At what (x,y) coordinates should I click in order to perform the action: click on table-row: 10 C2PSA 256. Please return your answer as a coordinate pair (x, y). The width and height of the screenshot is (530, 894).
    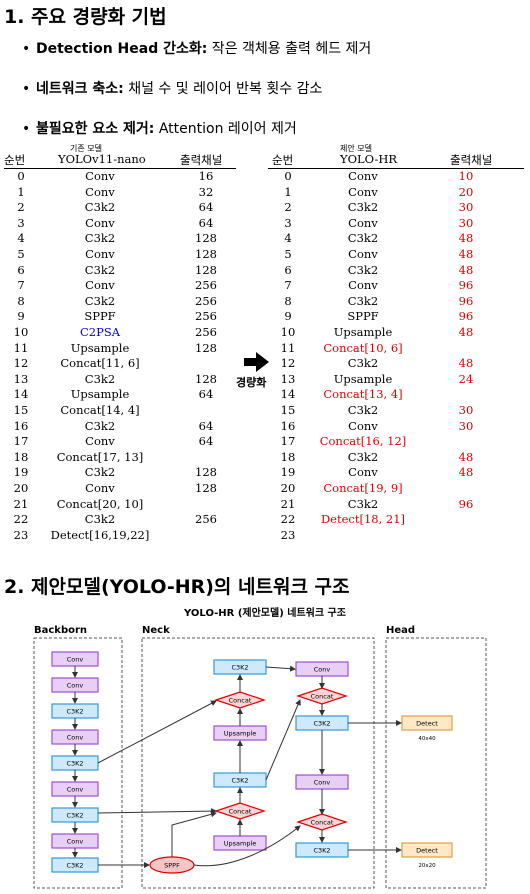
    Looking at the image, I should click on (120, 332).